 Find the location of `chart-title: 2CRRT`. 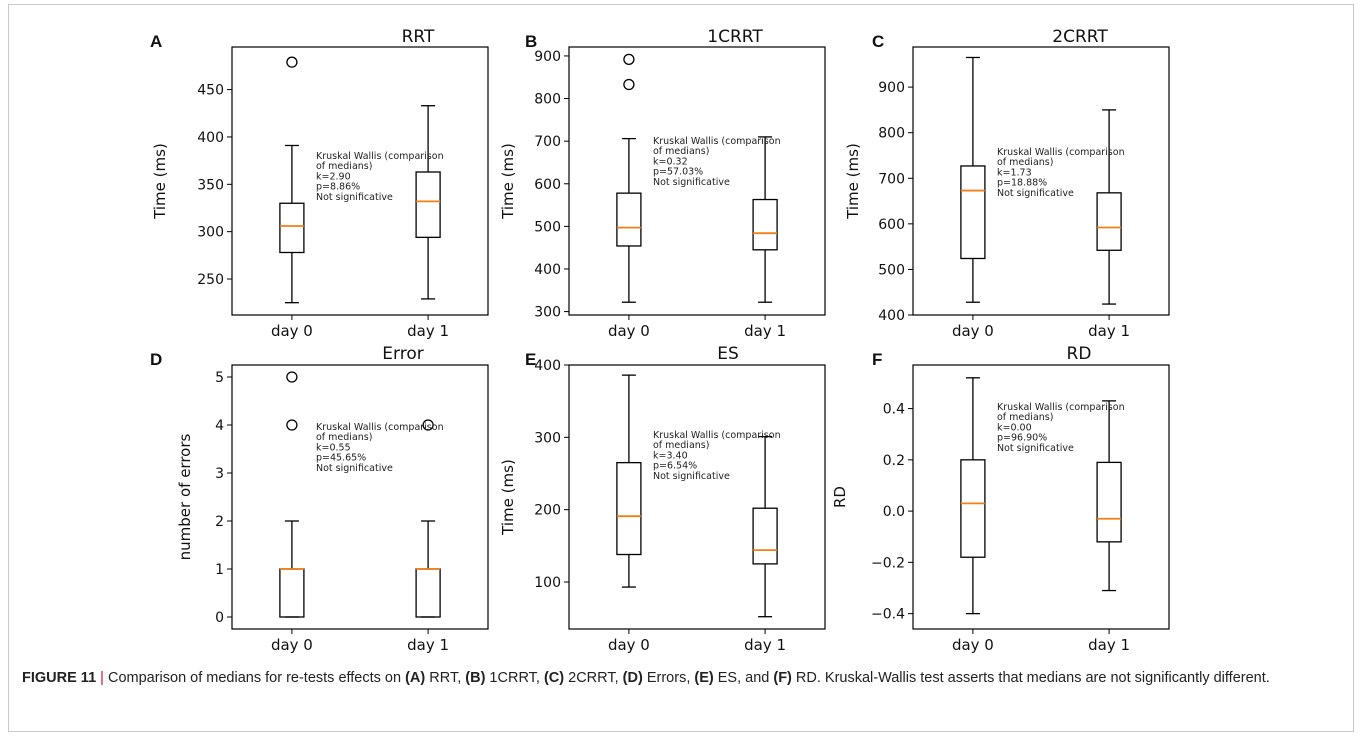

chart-title: 2CRRT is located at coordinates (1080, 37).